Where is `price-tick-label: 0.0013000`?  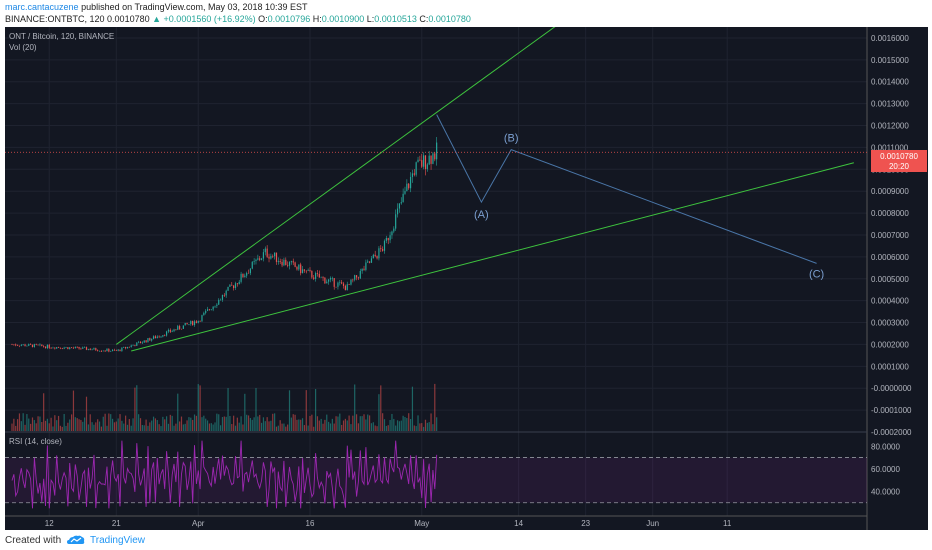
price-tick-label: 0.0013000 is located at coordinates (890, 104).